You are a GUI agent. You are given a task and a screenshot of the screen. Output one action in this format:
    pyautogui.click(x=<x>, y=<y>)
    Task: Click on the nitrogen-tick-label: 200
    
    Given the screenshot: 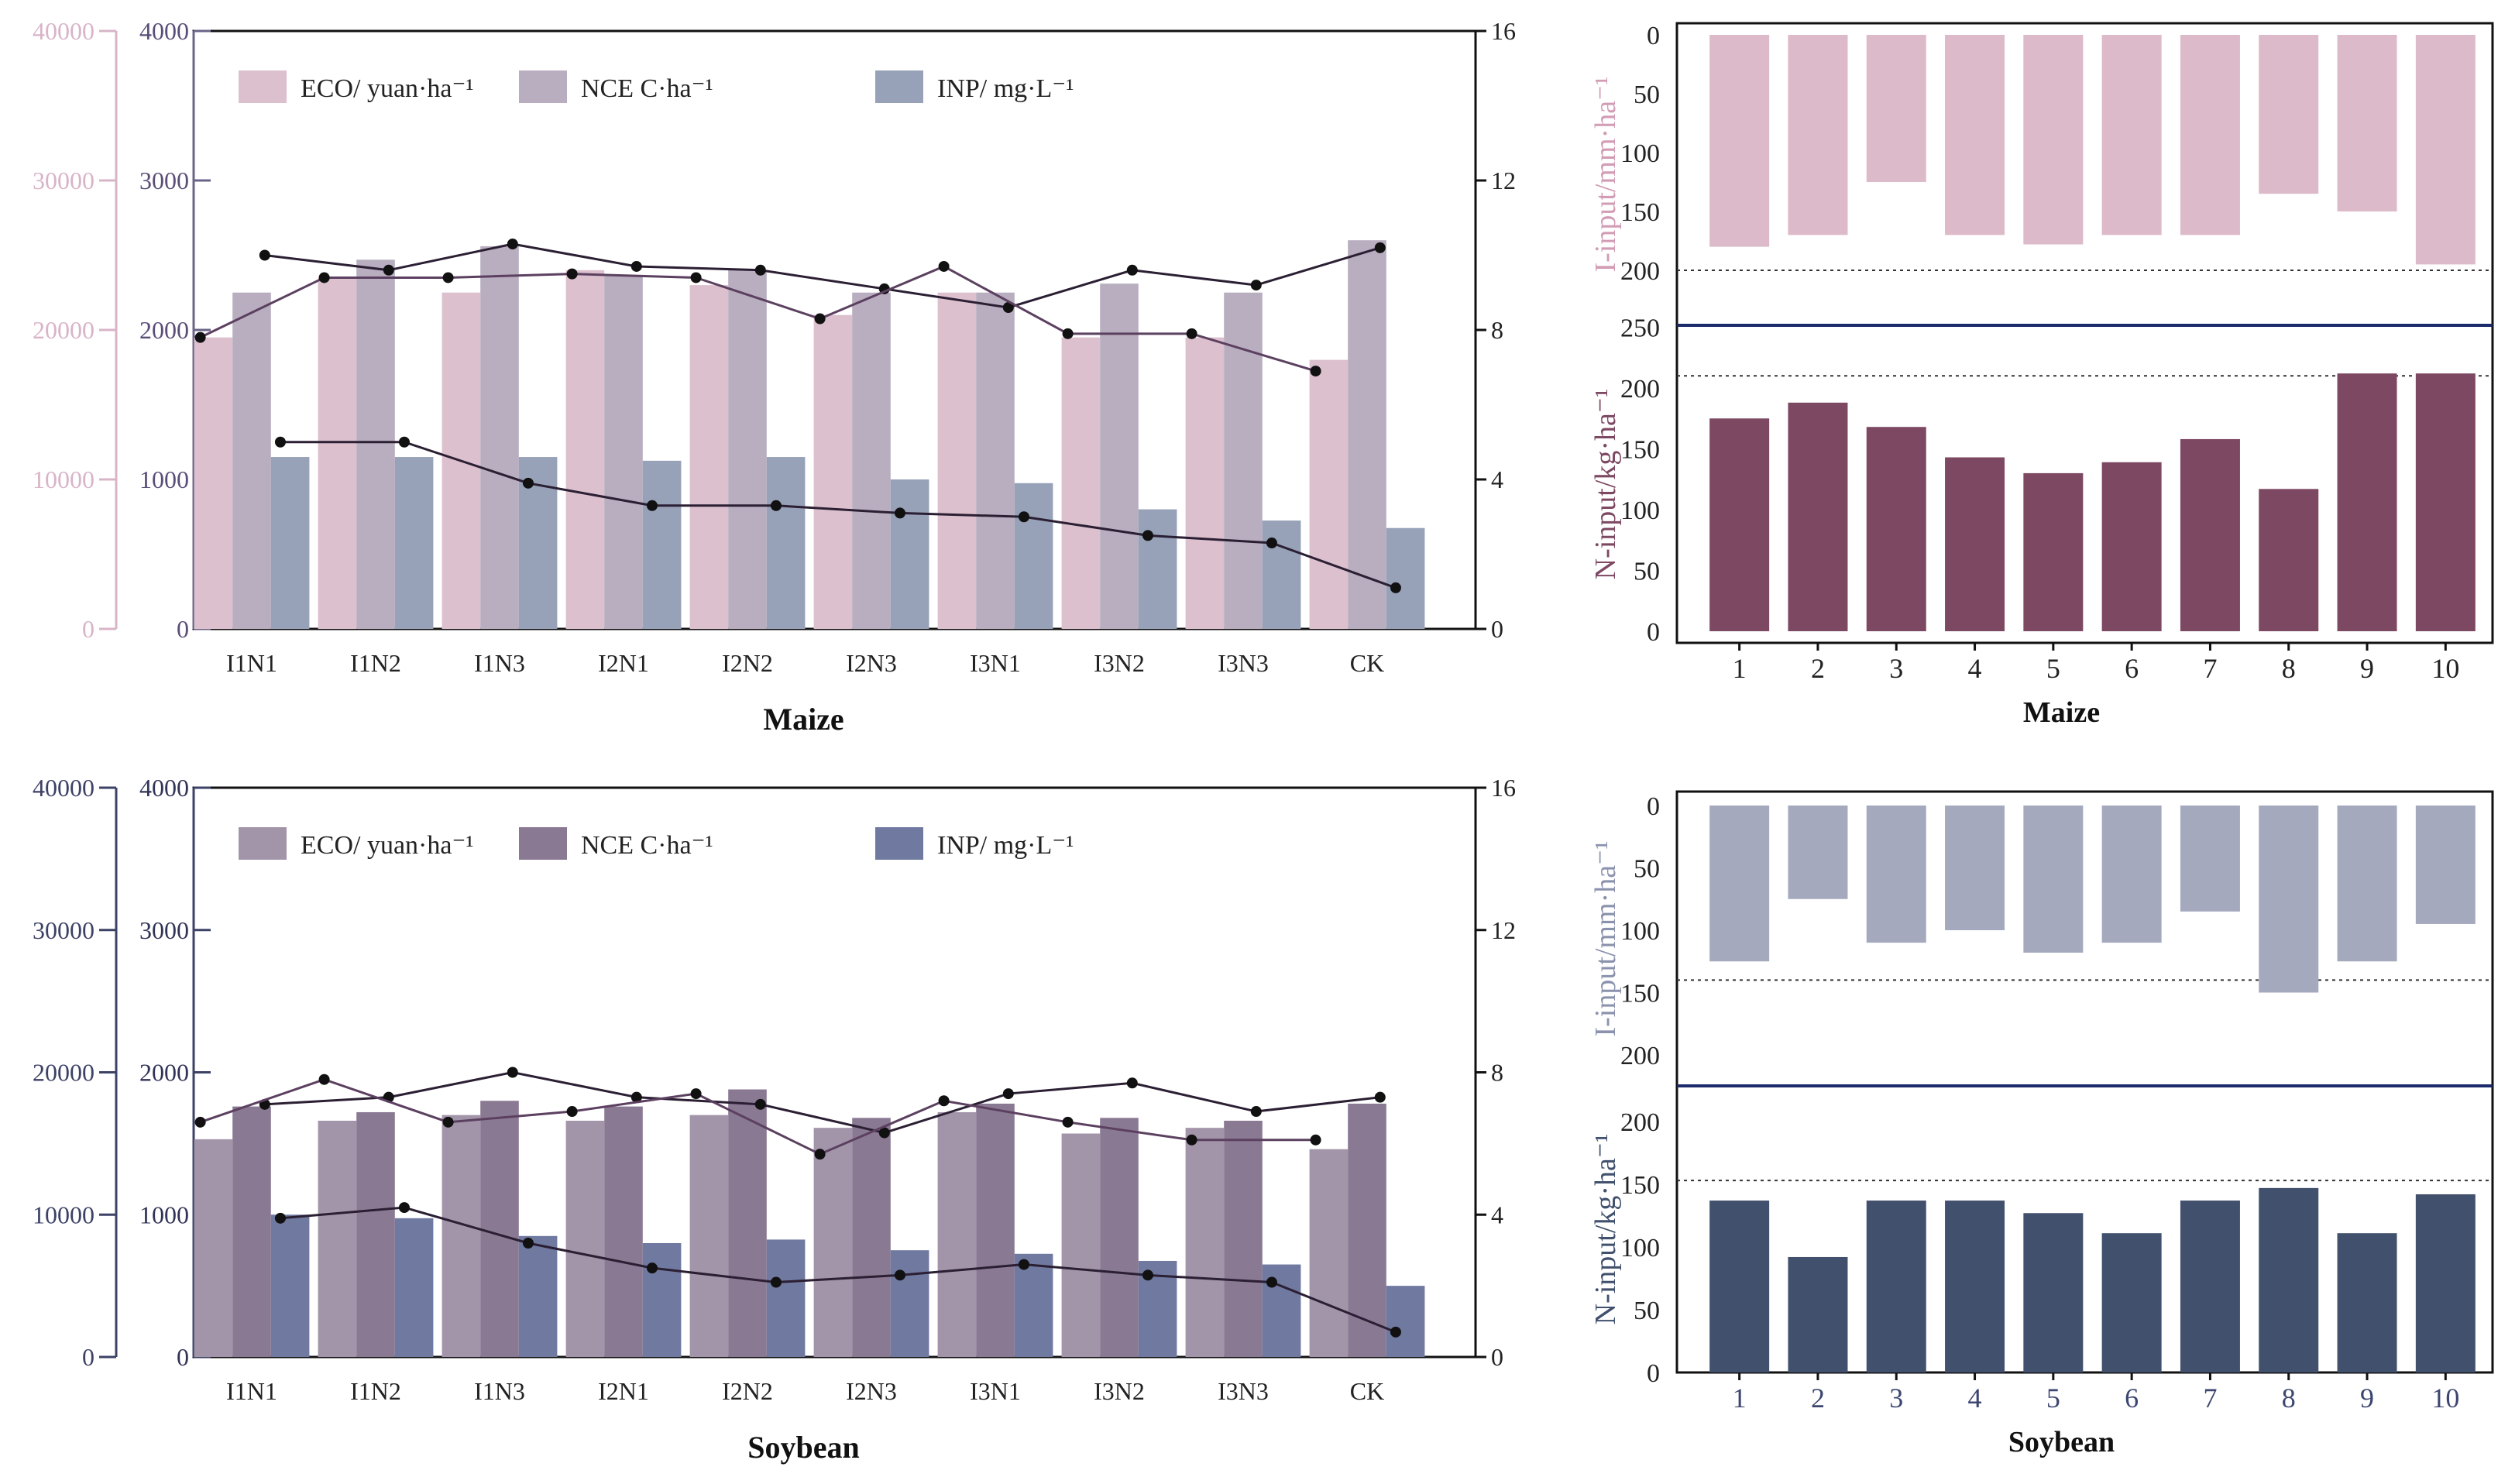 What is the action you would take?
    pyautogui.click(x=1640, y=389)
    